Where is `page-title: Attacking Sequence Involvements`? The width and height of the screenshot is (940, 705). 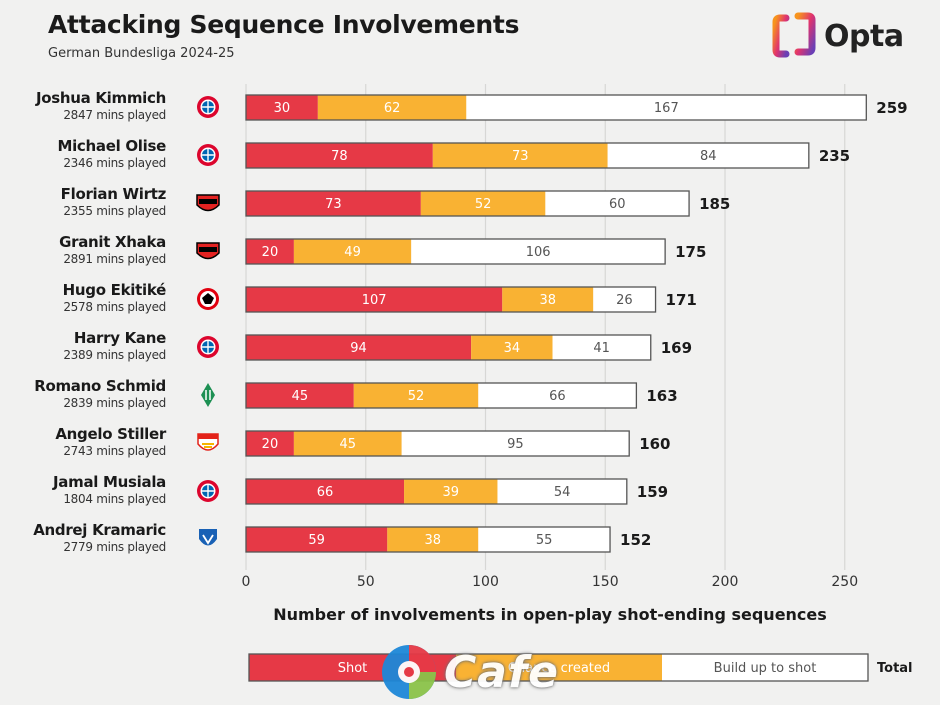
page-title: Attacking Sequence Involvements is located at coordinates (284, 24).